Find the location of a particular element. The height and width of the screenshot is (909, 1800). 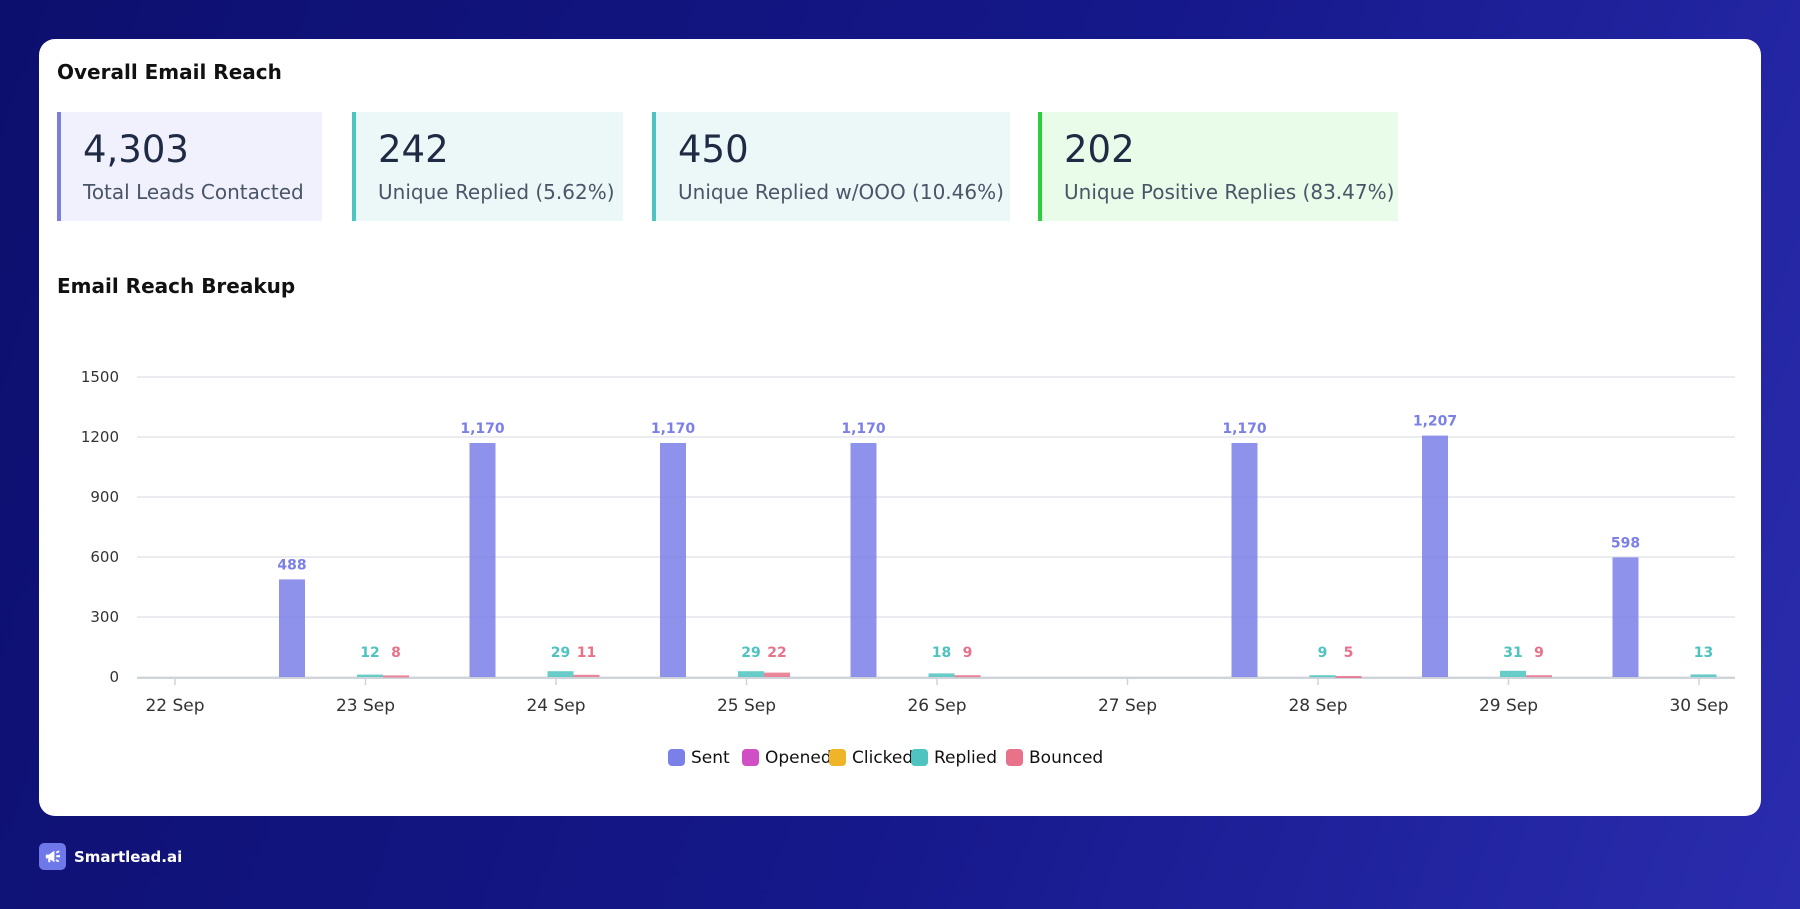

x-tick-label: 23 Sep is located at coordinates (365, 706).